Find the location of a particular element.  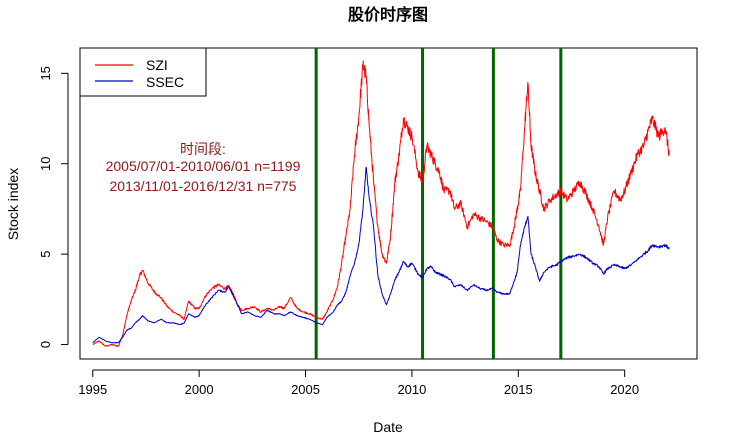

legend-box is located at coordinates (143, 72).